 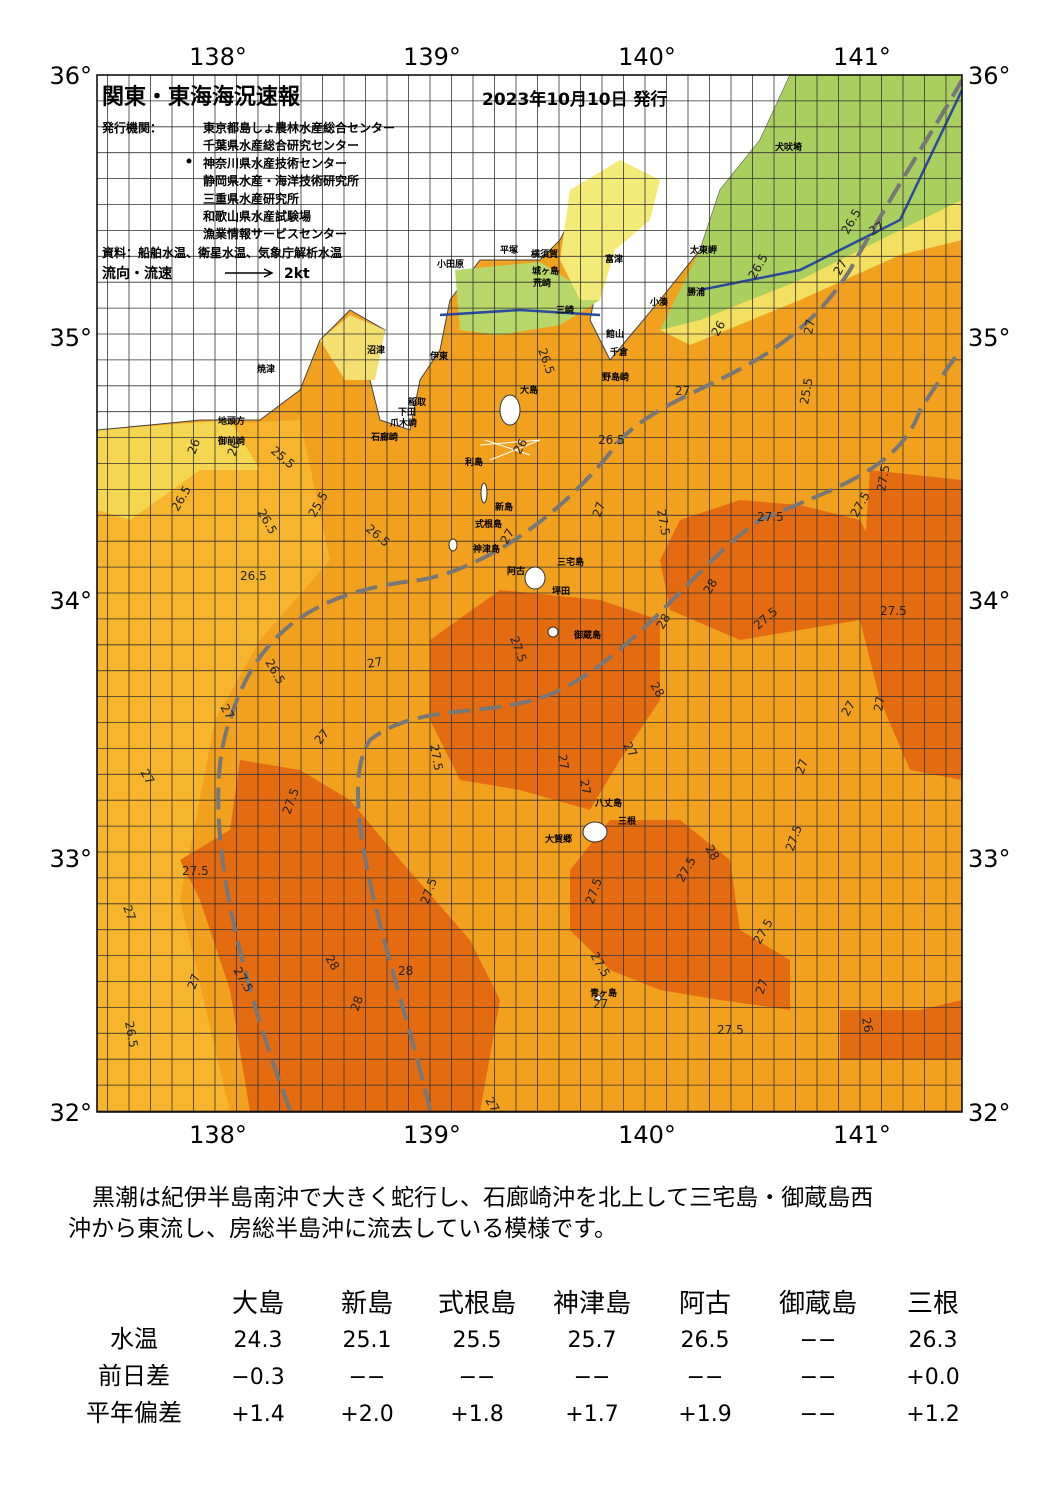 I want to click on table-header: 式根島, so click(x=477, y=1304).